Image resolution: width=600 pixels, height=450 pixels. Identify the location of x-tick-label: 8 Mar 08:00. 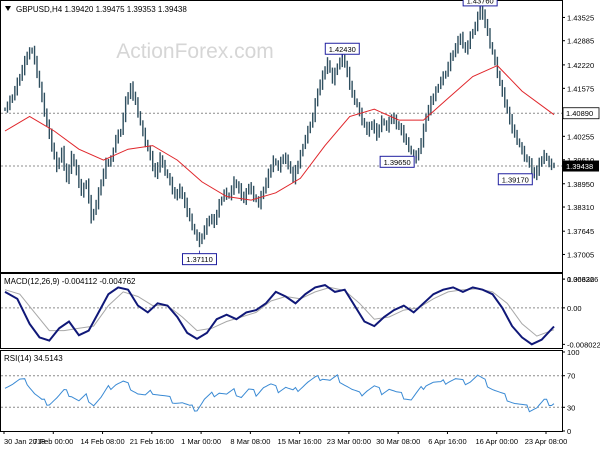
(250, 441).